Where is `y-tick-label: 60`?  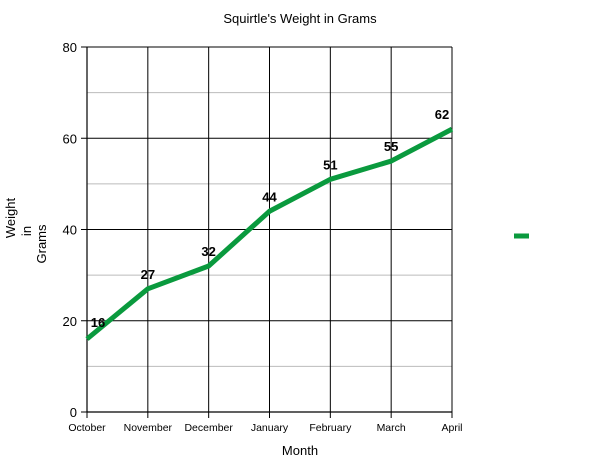
y-tick-label: 60 is located at coordinates (70, 138).